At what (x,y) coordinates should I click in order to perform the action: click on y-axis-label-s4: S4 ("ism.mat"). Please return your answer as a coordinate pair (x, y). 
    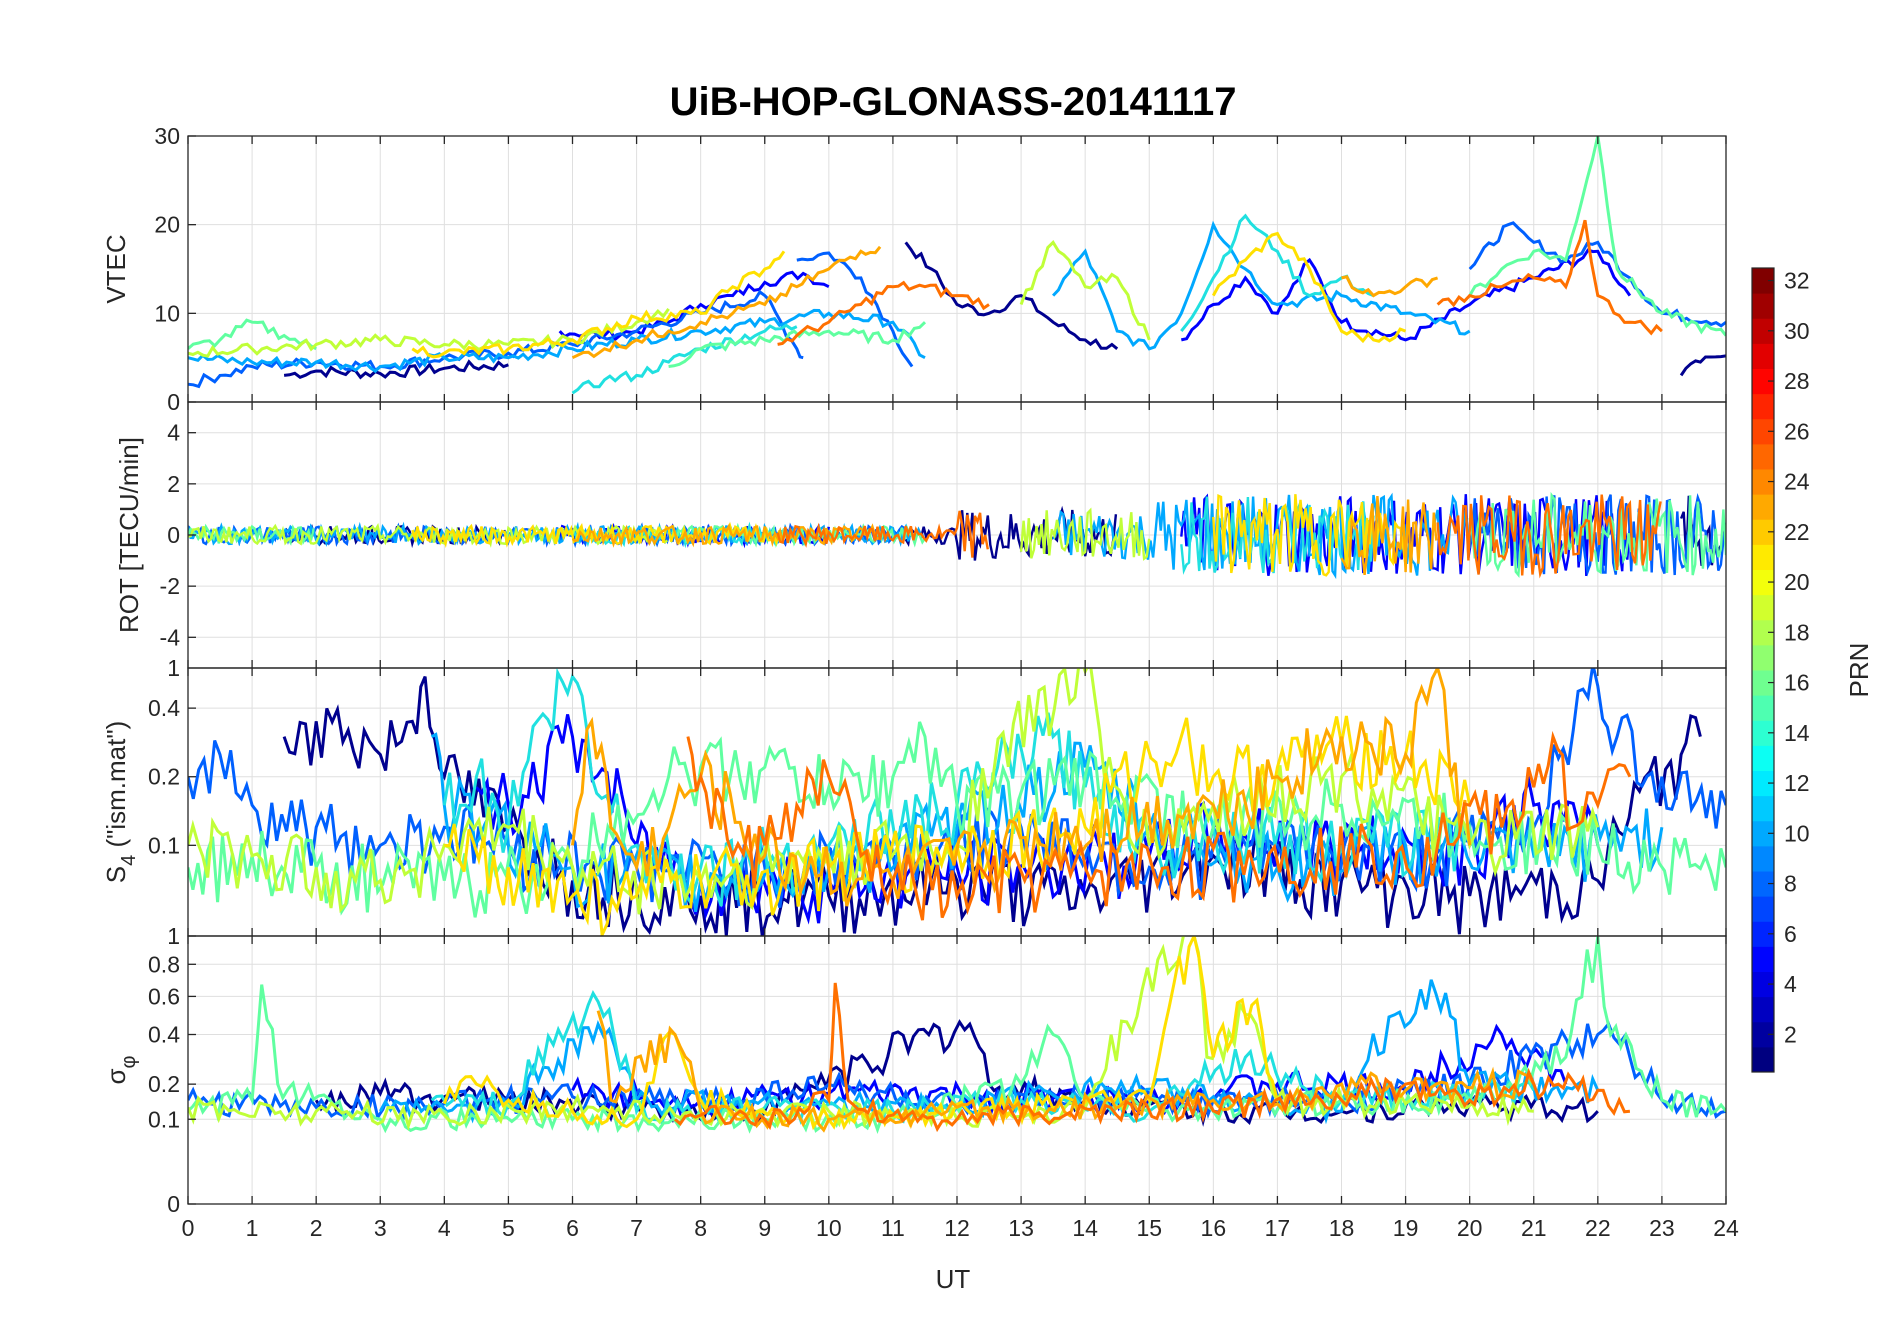
    Looking at the image, I should click on (120, 802).